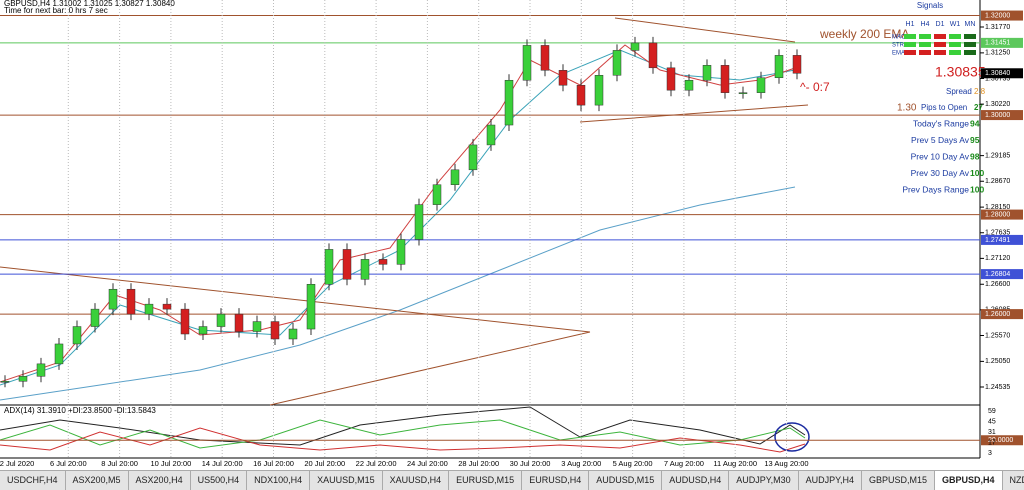 The width and height of the screenshot is (1024, 490). Describe the element at coordinates (940, 156) in the screenshot. I see `stat-label: Prev 10 Day Av` at that location.